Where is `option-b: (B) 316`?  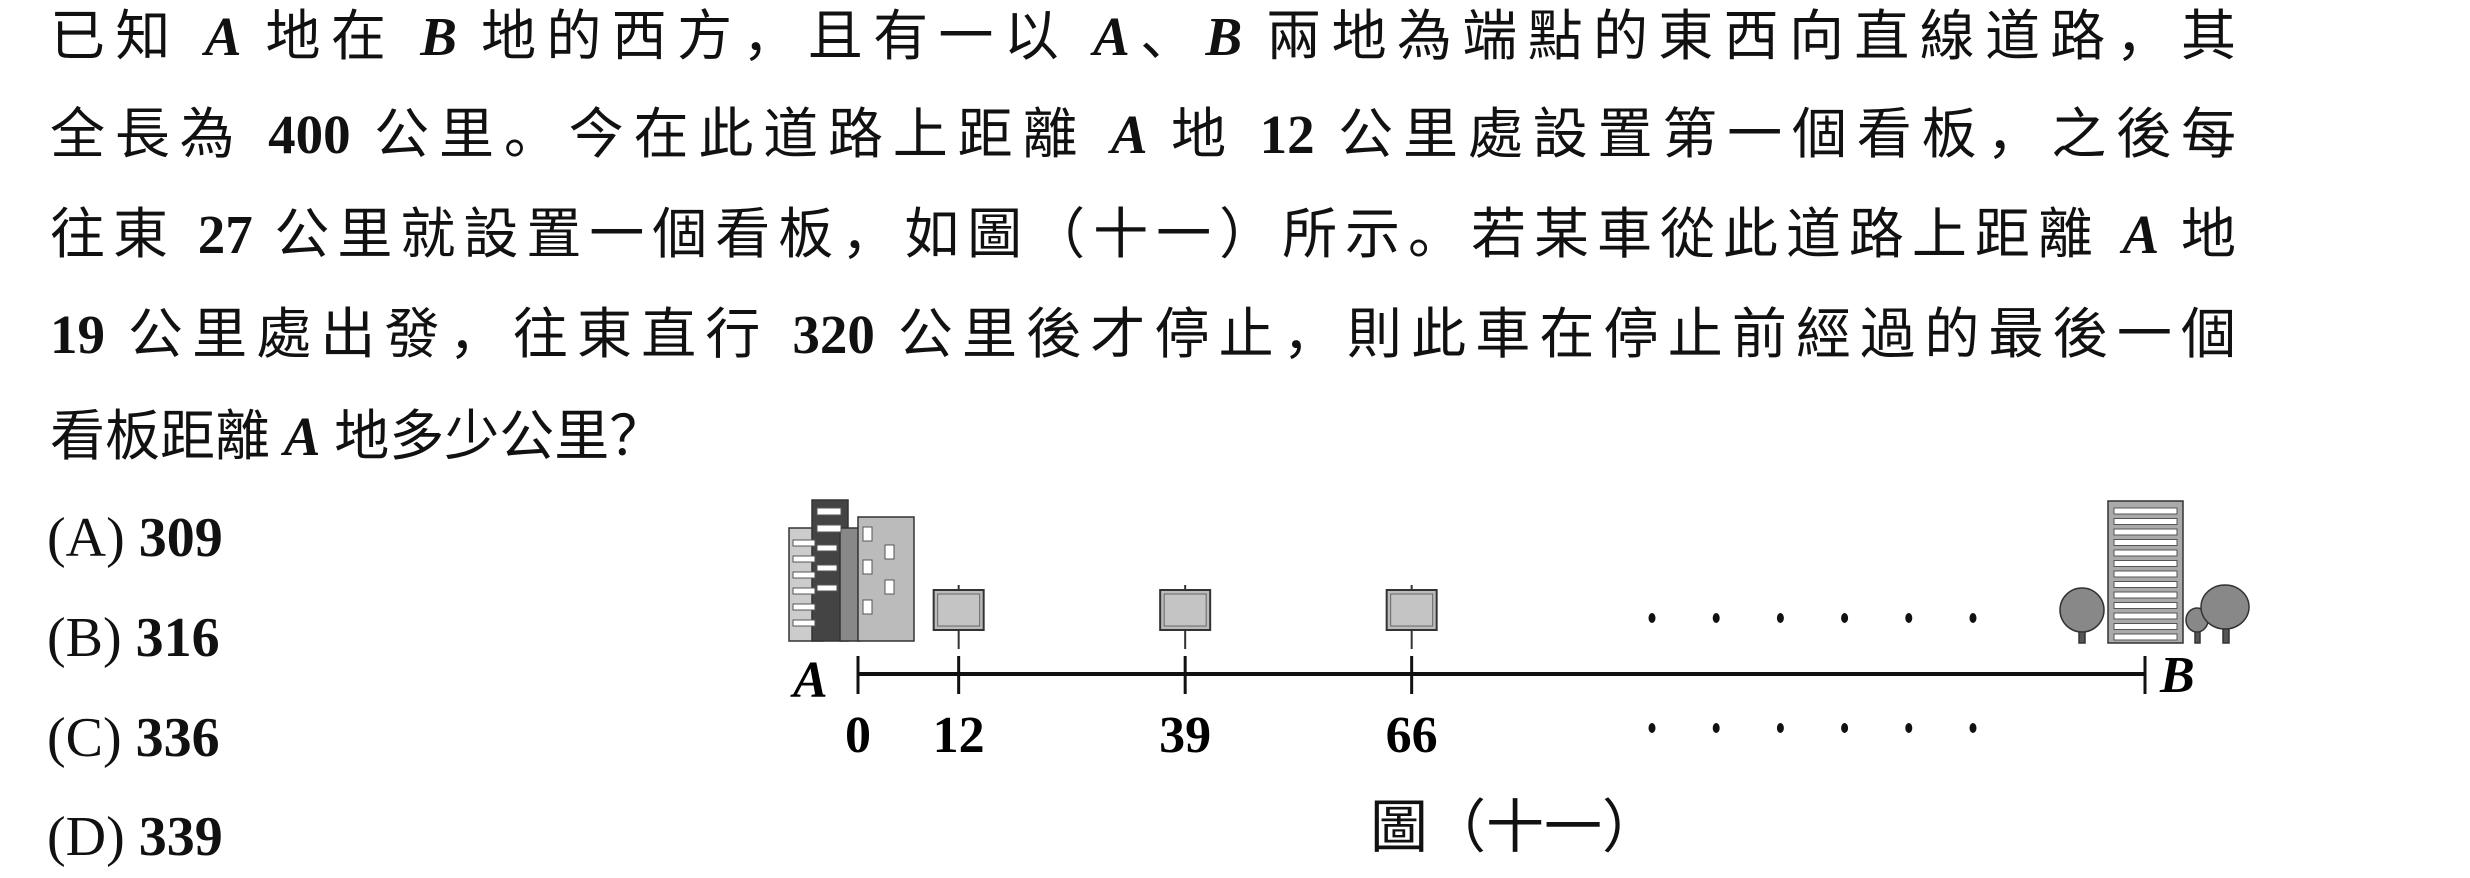
option-b: (B) 316 is located at coordinates (133, 638).